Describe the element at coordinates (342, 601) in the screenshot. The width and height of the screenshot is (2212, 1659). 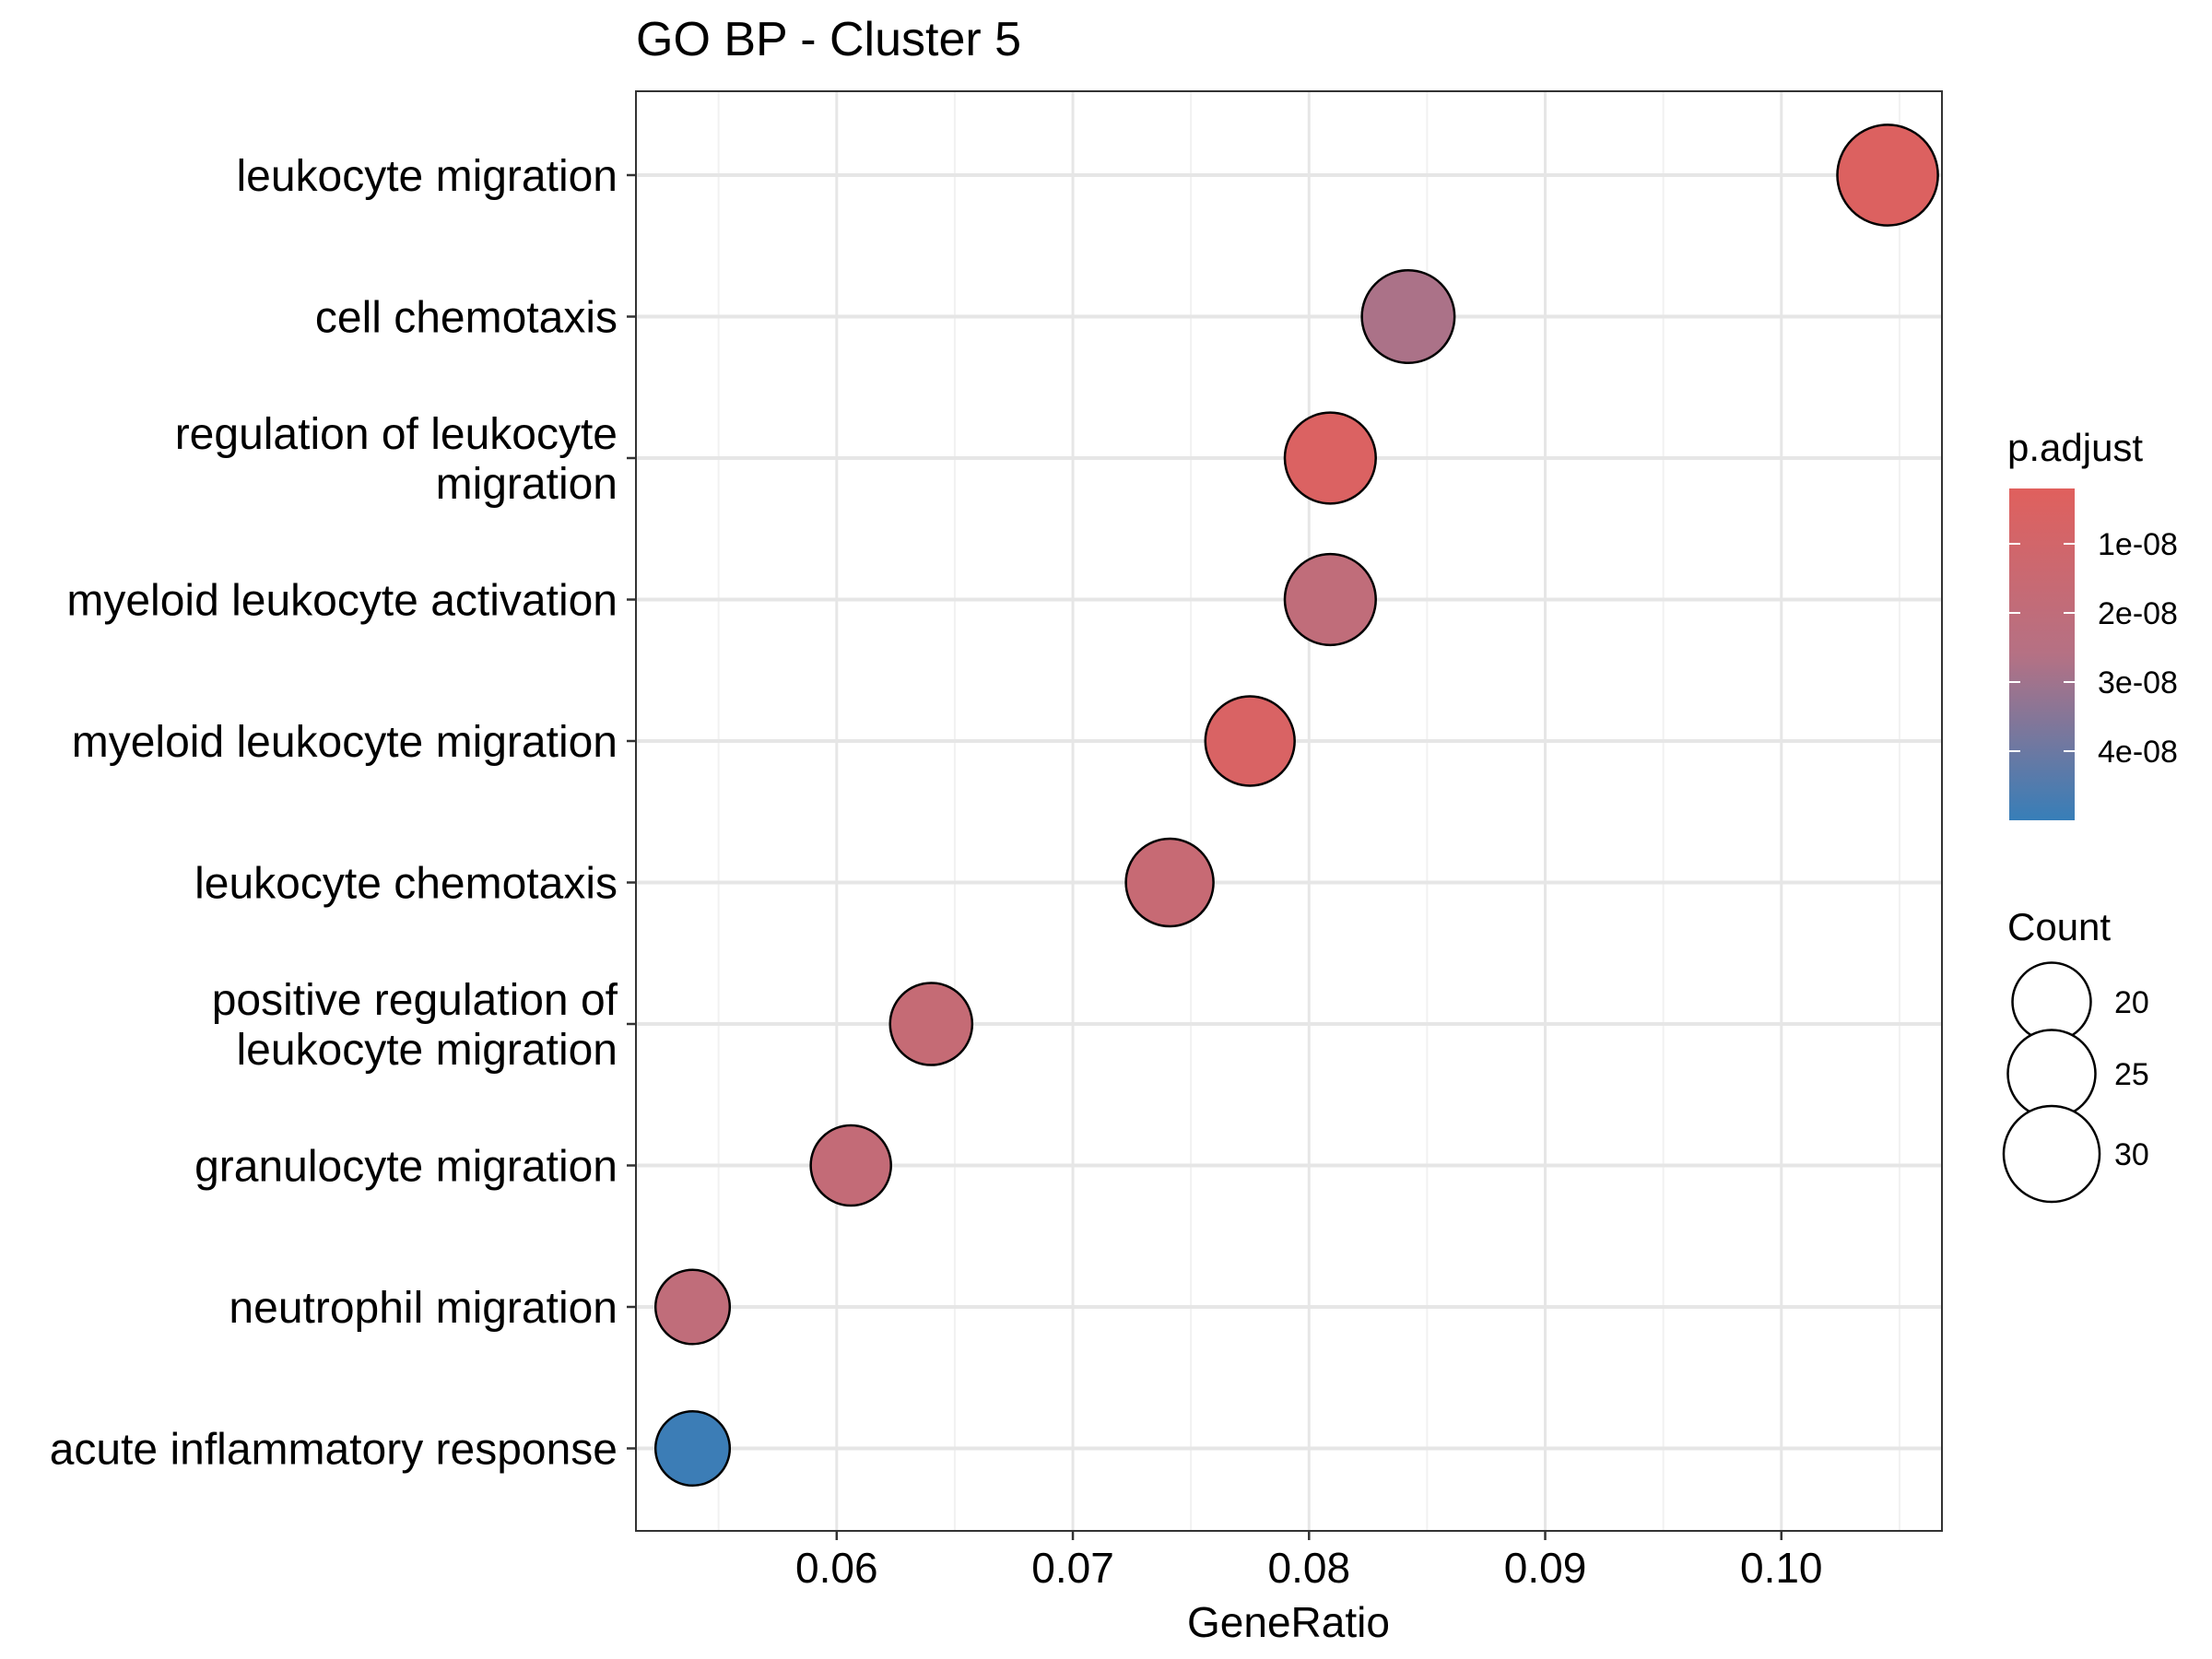
I see `y-tick-label: myeloid leukocyte activation` at that location.